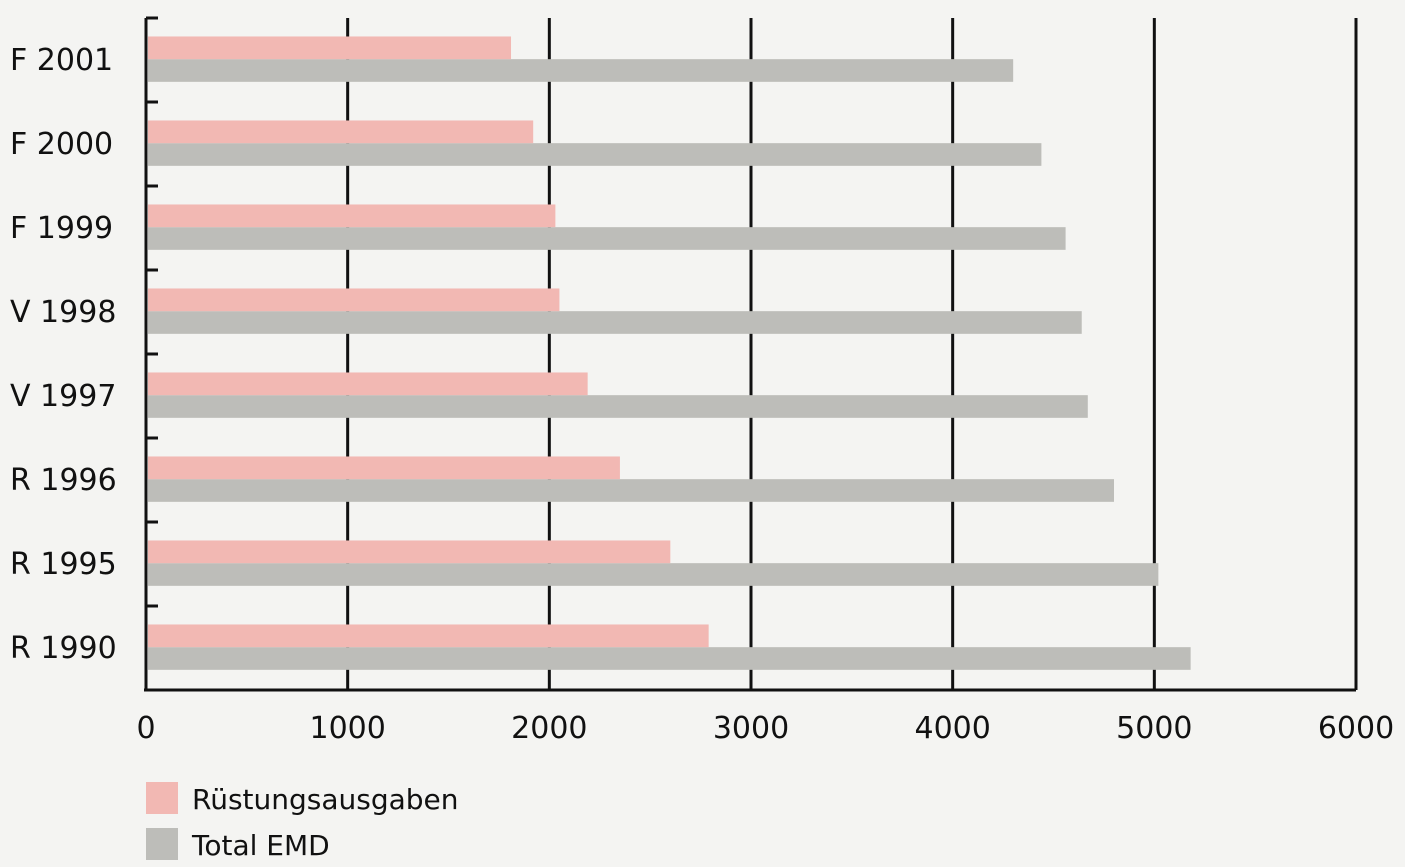  Describe the element at coordinates (63, 396) in the screenshot. I see `y-category-label: V 1997` at that location.